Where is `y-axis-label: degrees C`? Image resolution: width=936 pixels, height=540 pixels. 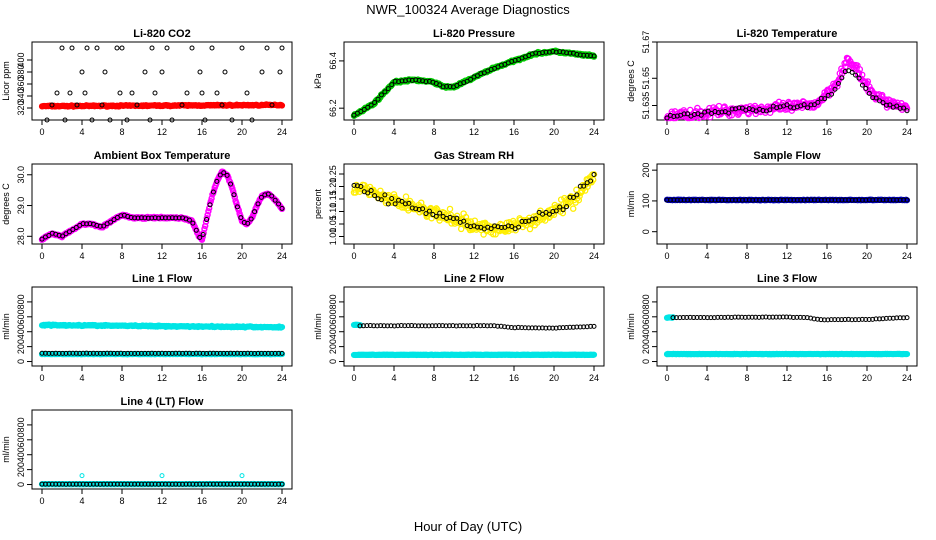
y-axis-label: degrees C is located at coordinates (631, 81).